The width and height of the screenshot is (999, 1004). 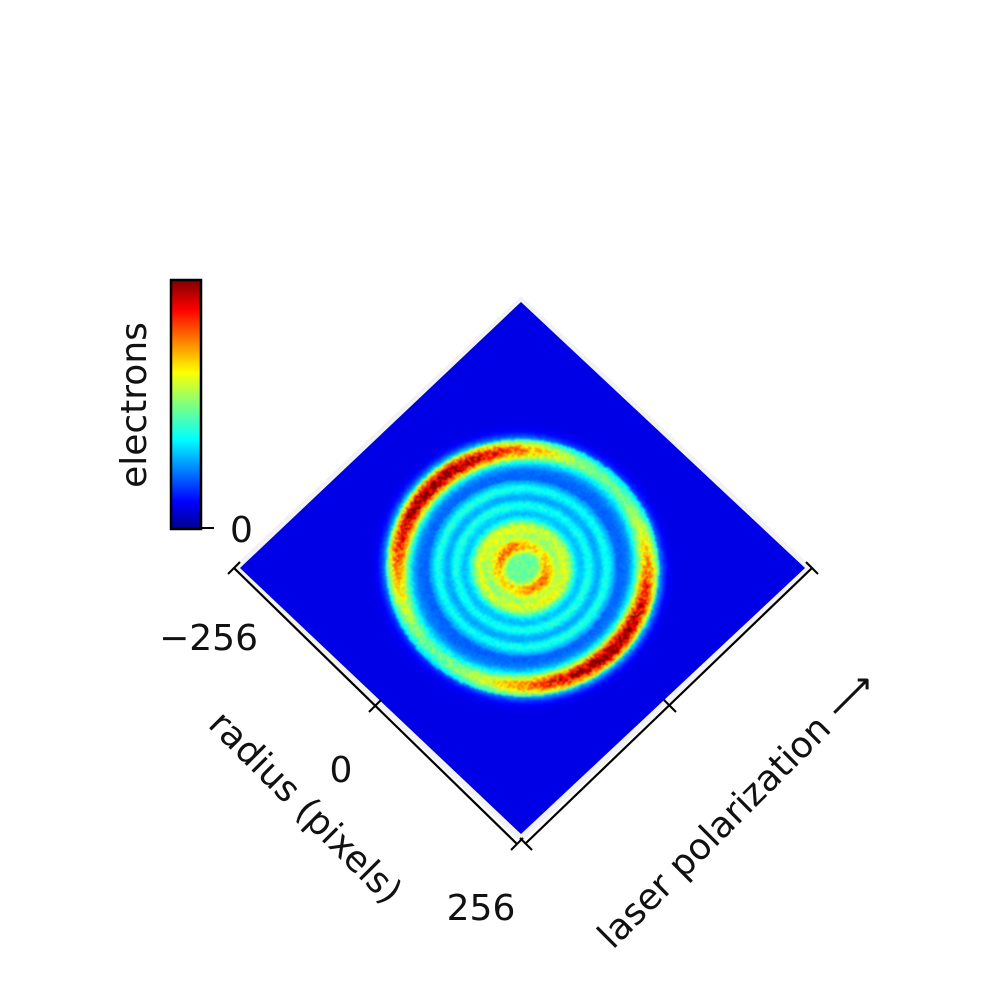 I want to click on colorbar-gradient, so click(x=186, y=404).